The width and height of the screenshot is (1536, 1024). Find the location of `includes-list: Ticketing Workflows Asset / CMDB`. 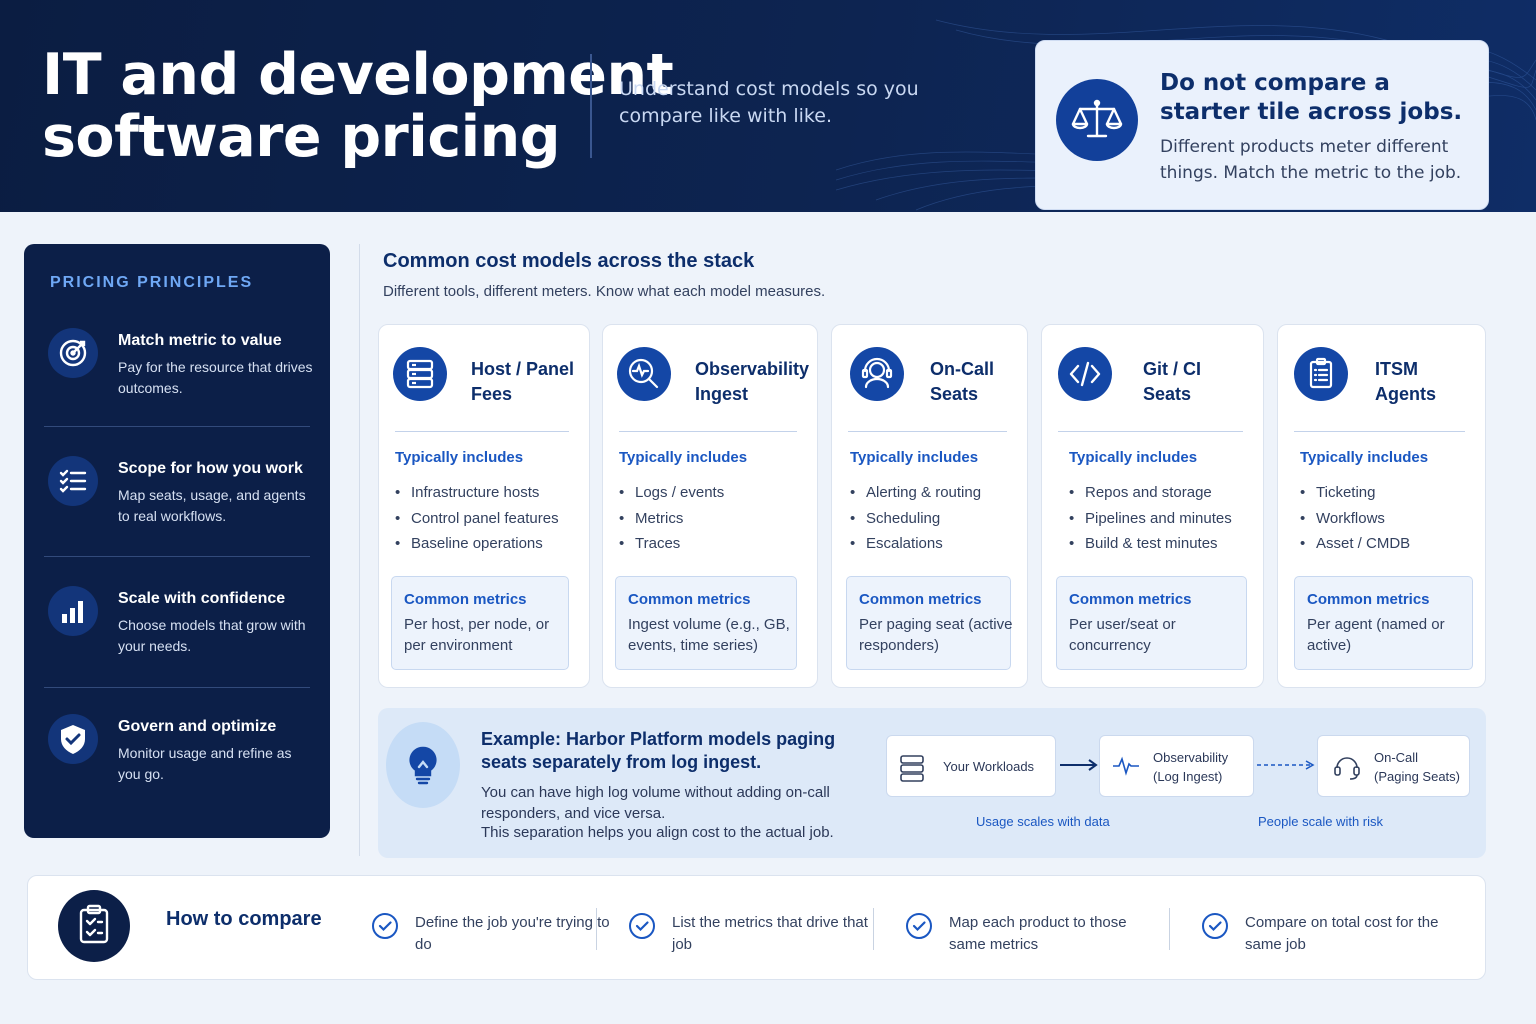

includes-list: Ticketing Workflows Asset / CMDB is located at coordinates (1355, 518).